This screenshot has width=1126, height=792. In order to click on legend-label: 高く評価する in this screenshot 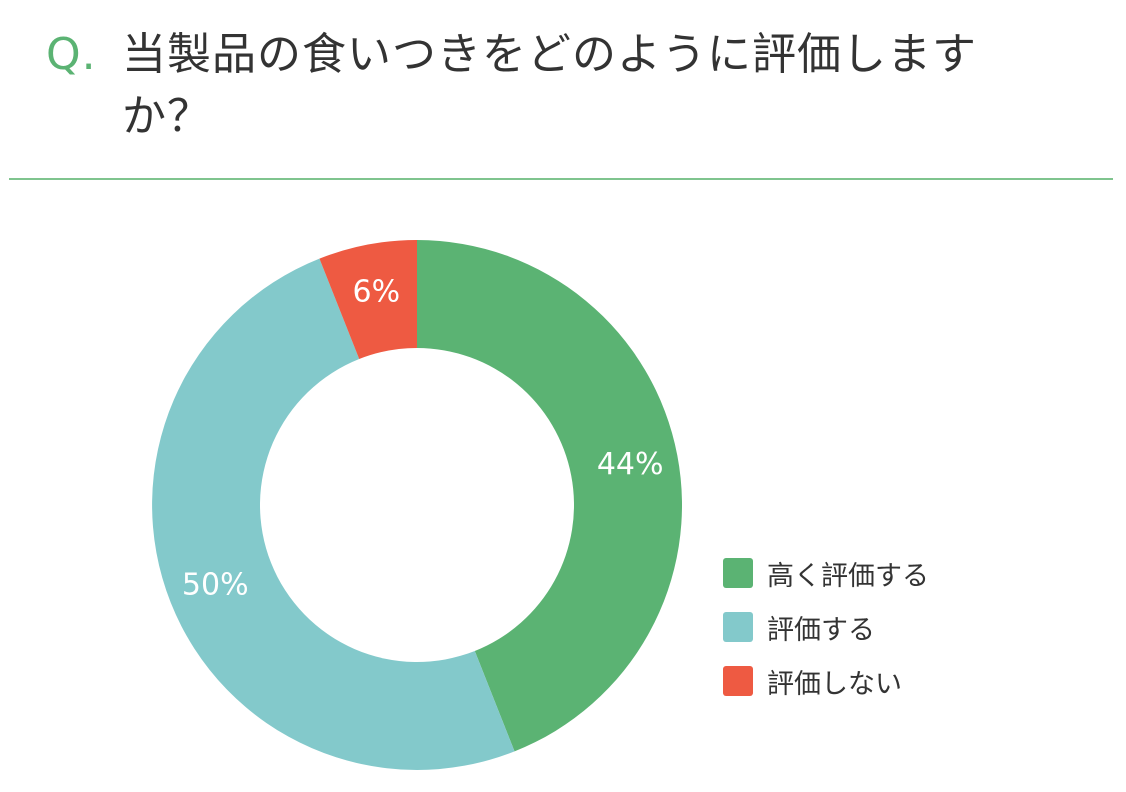, I will do `click(848, 576)`.